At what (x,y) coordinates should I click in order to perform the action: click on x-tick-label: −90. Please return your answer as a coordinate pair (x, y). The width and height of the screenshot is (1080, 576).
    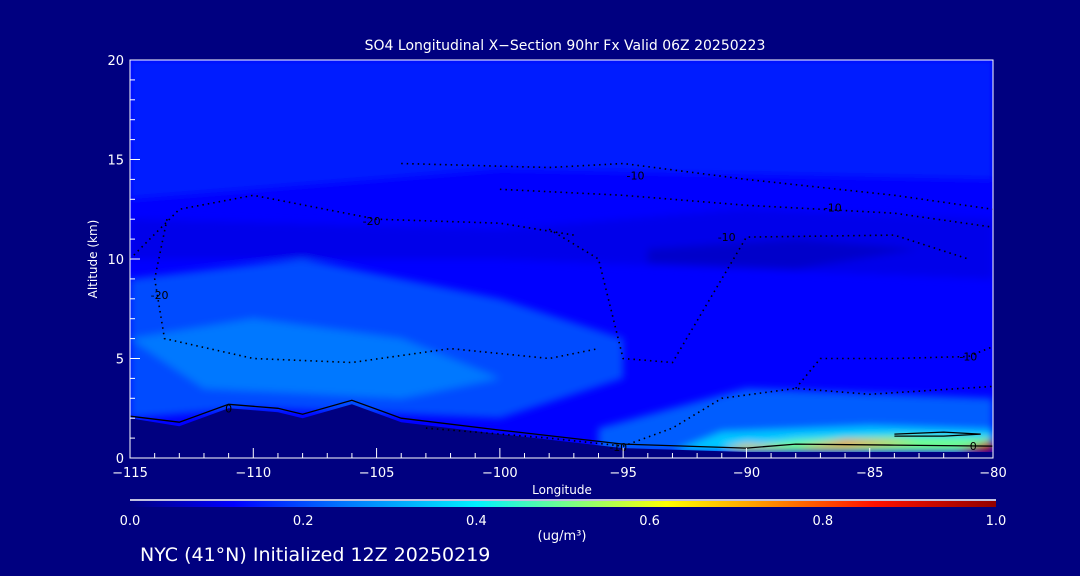
    Looking at the image, I should click on (746, 473).